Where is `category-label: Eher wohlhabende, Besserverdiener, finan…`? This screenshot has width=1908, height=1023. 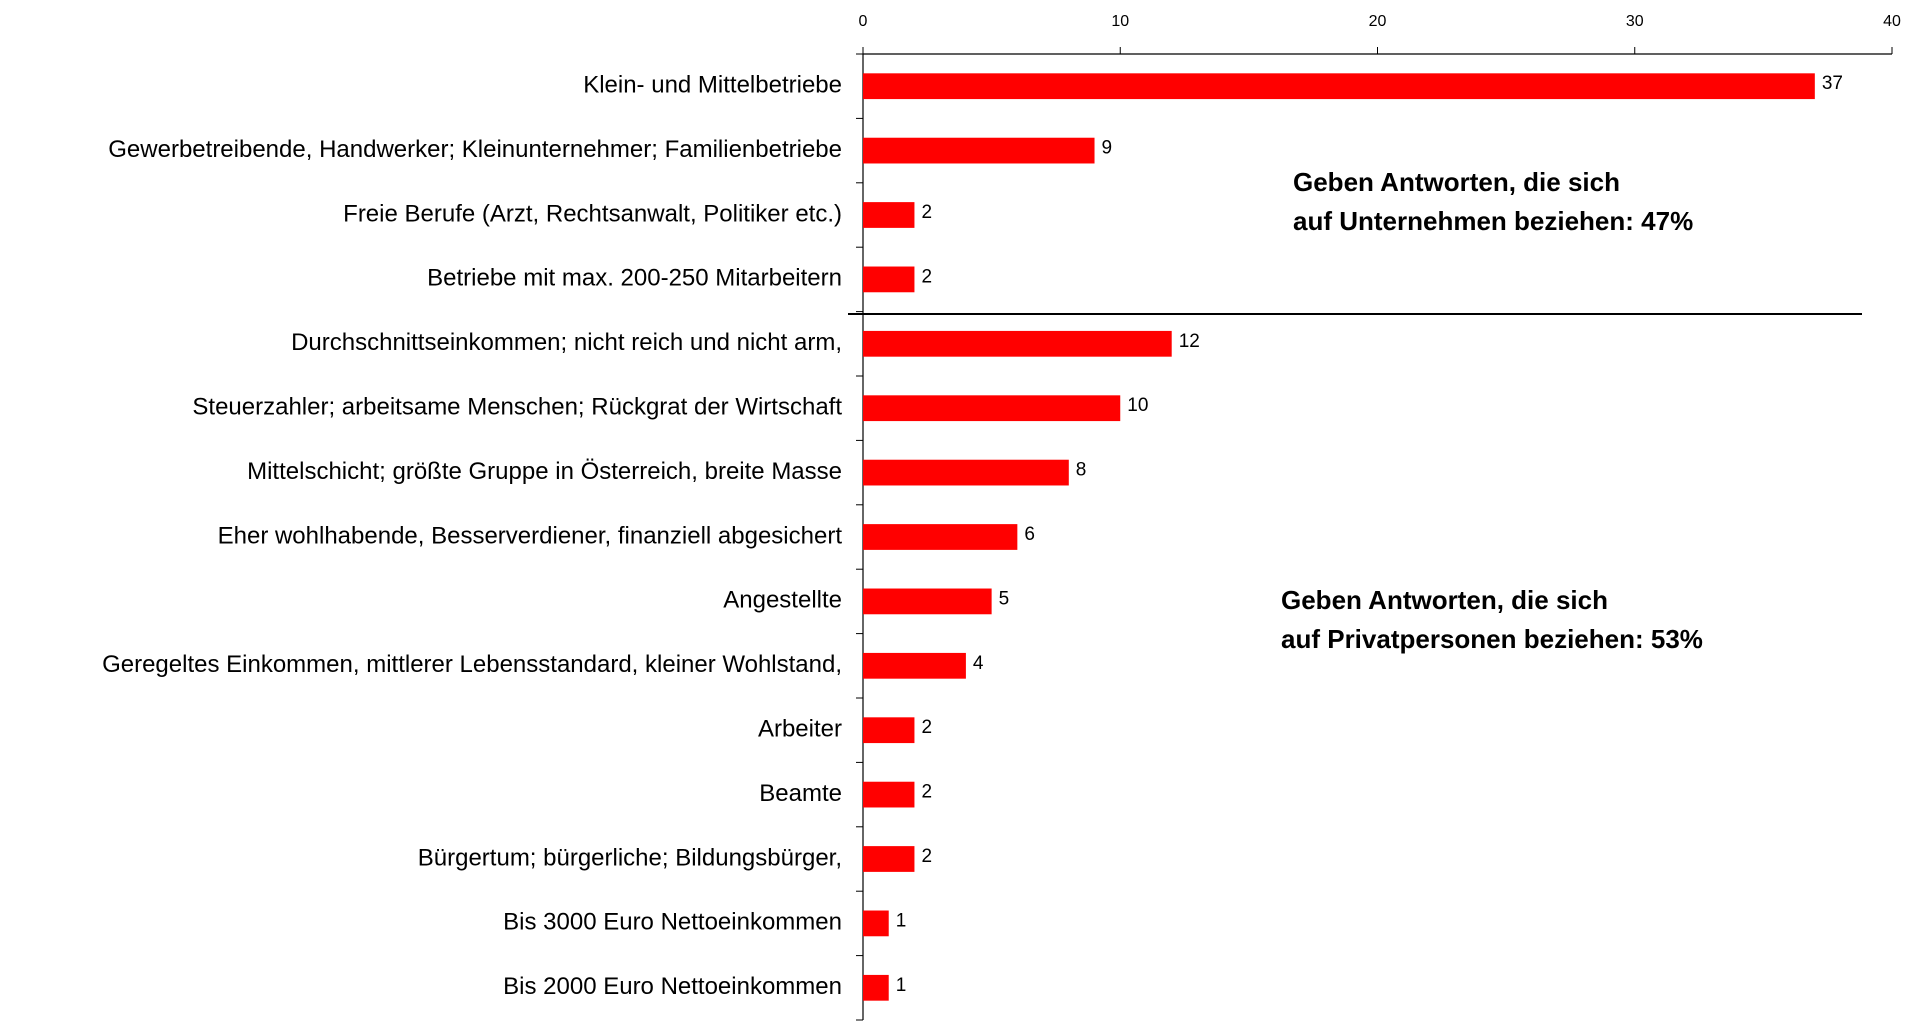
category-label: Eher wohlhabende, Besserverdiener, finan… is located at coordinates (530, 535).